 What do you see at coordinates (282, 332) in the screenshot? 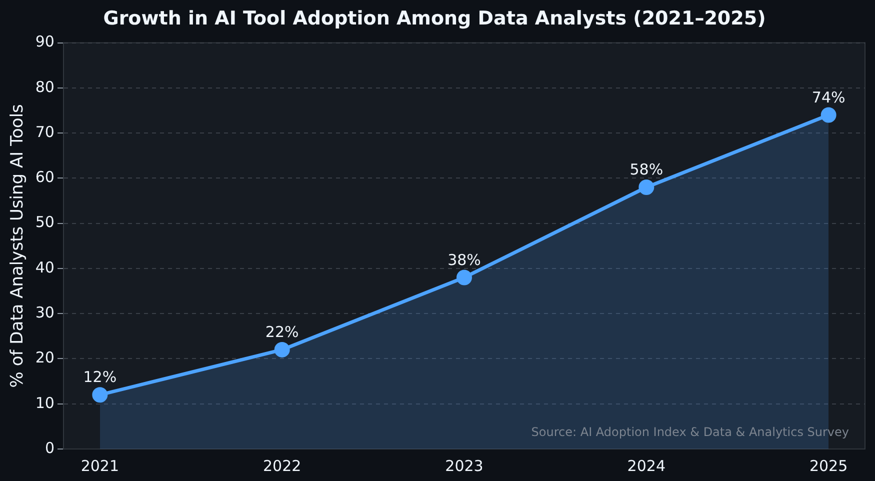
I see `data-label: 22%` at bounding box center [282, 332].